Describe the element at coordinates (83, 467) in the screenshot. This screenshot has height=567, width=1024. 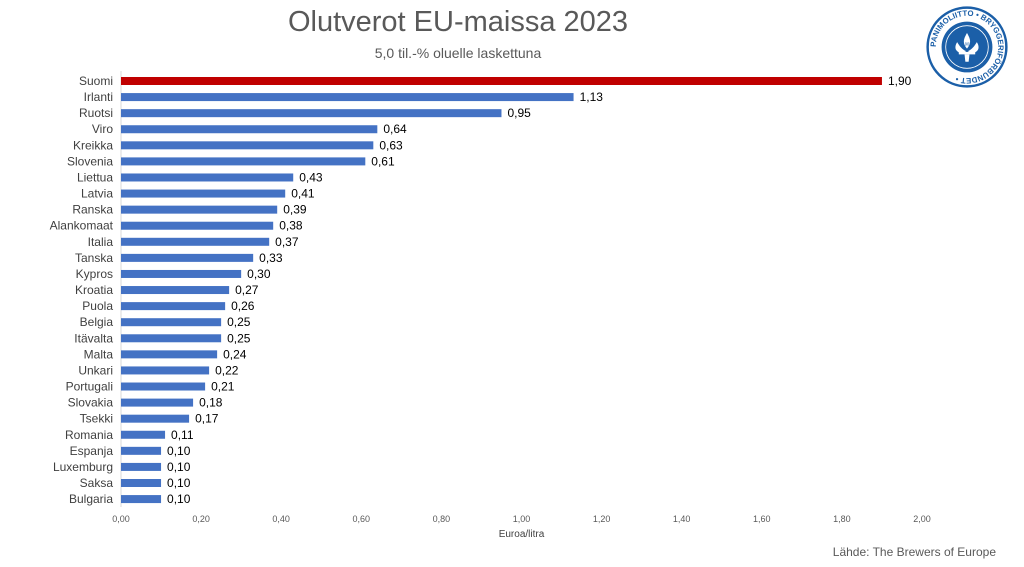
I see `category-label: Luxemburg` at that location.